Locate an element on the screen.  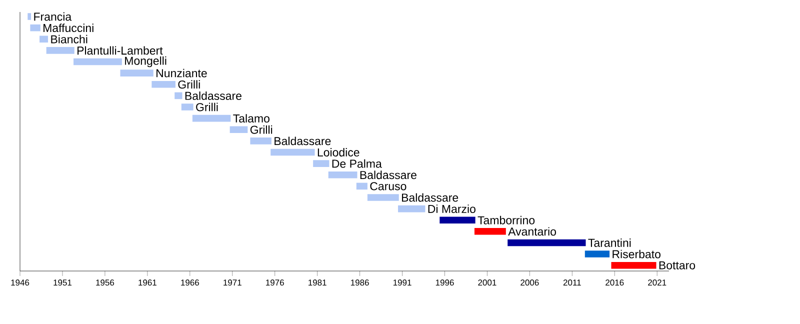
x-tick-label: 1996 is located at coordinates (445, 283).